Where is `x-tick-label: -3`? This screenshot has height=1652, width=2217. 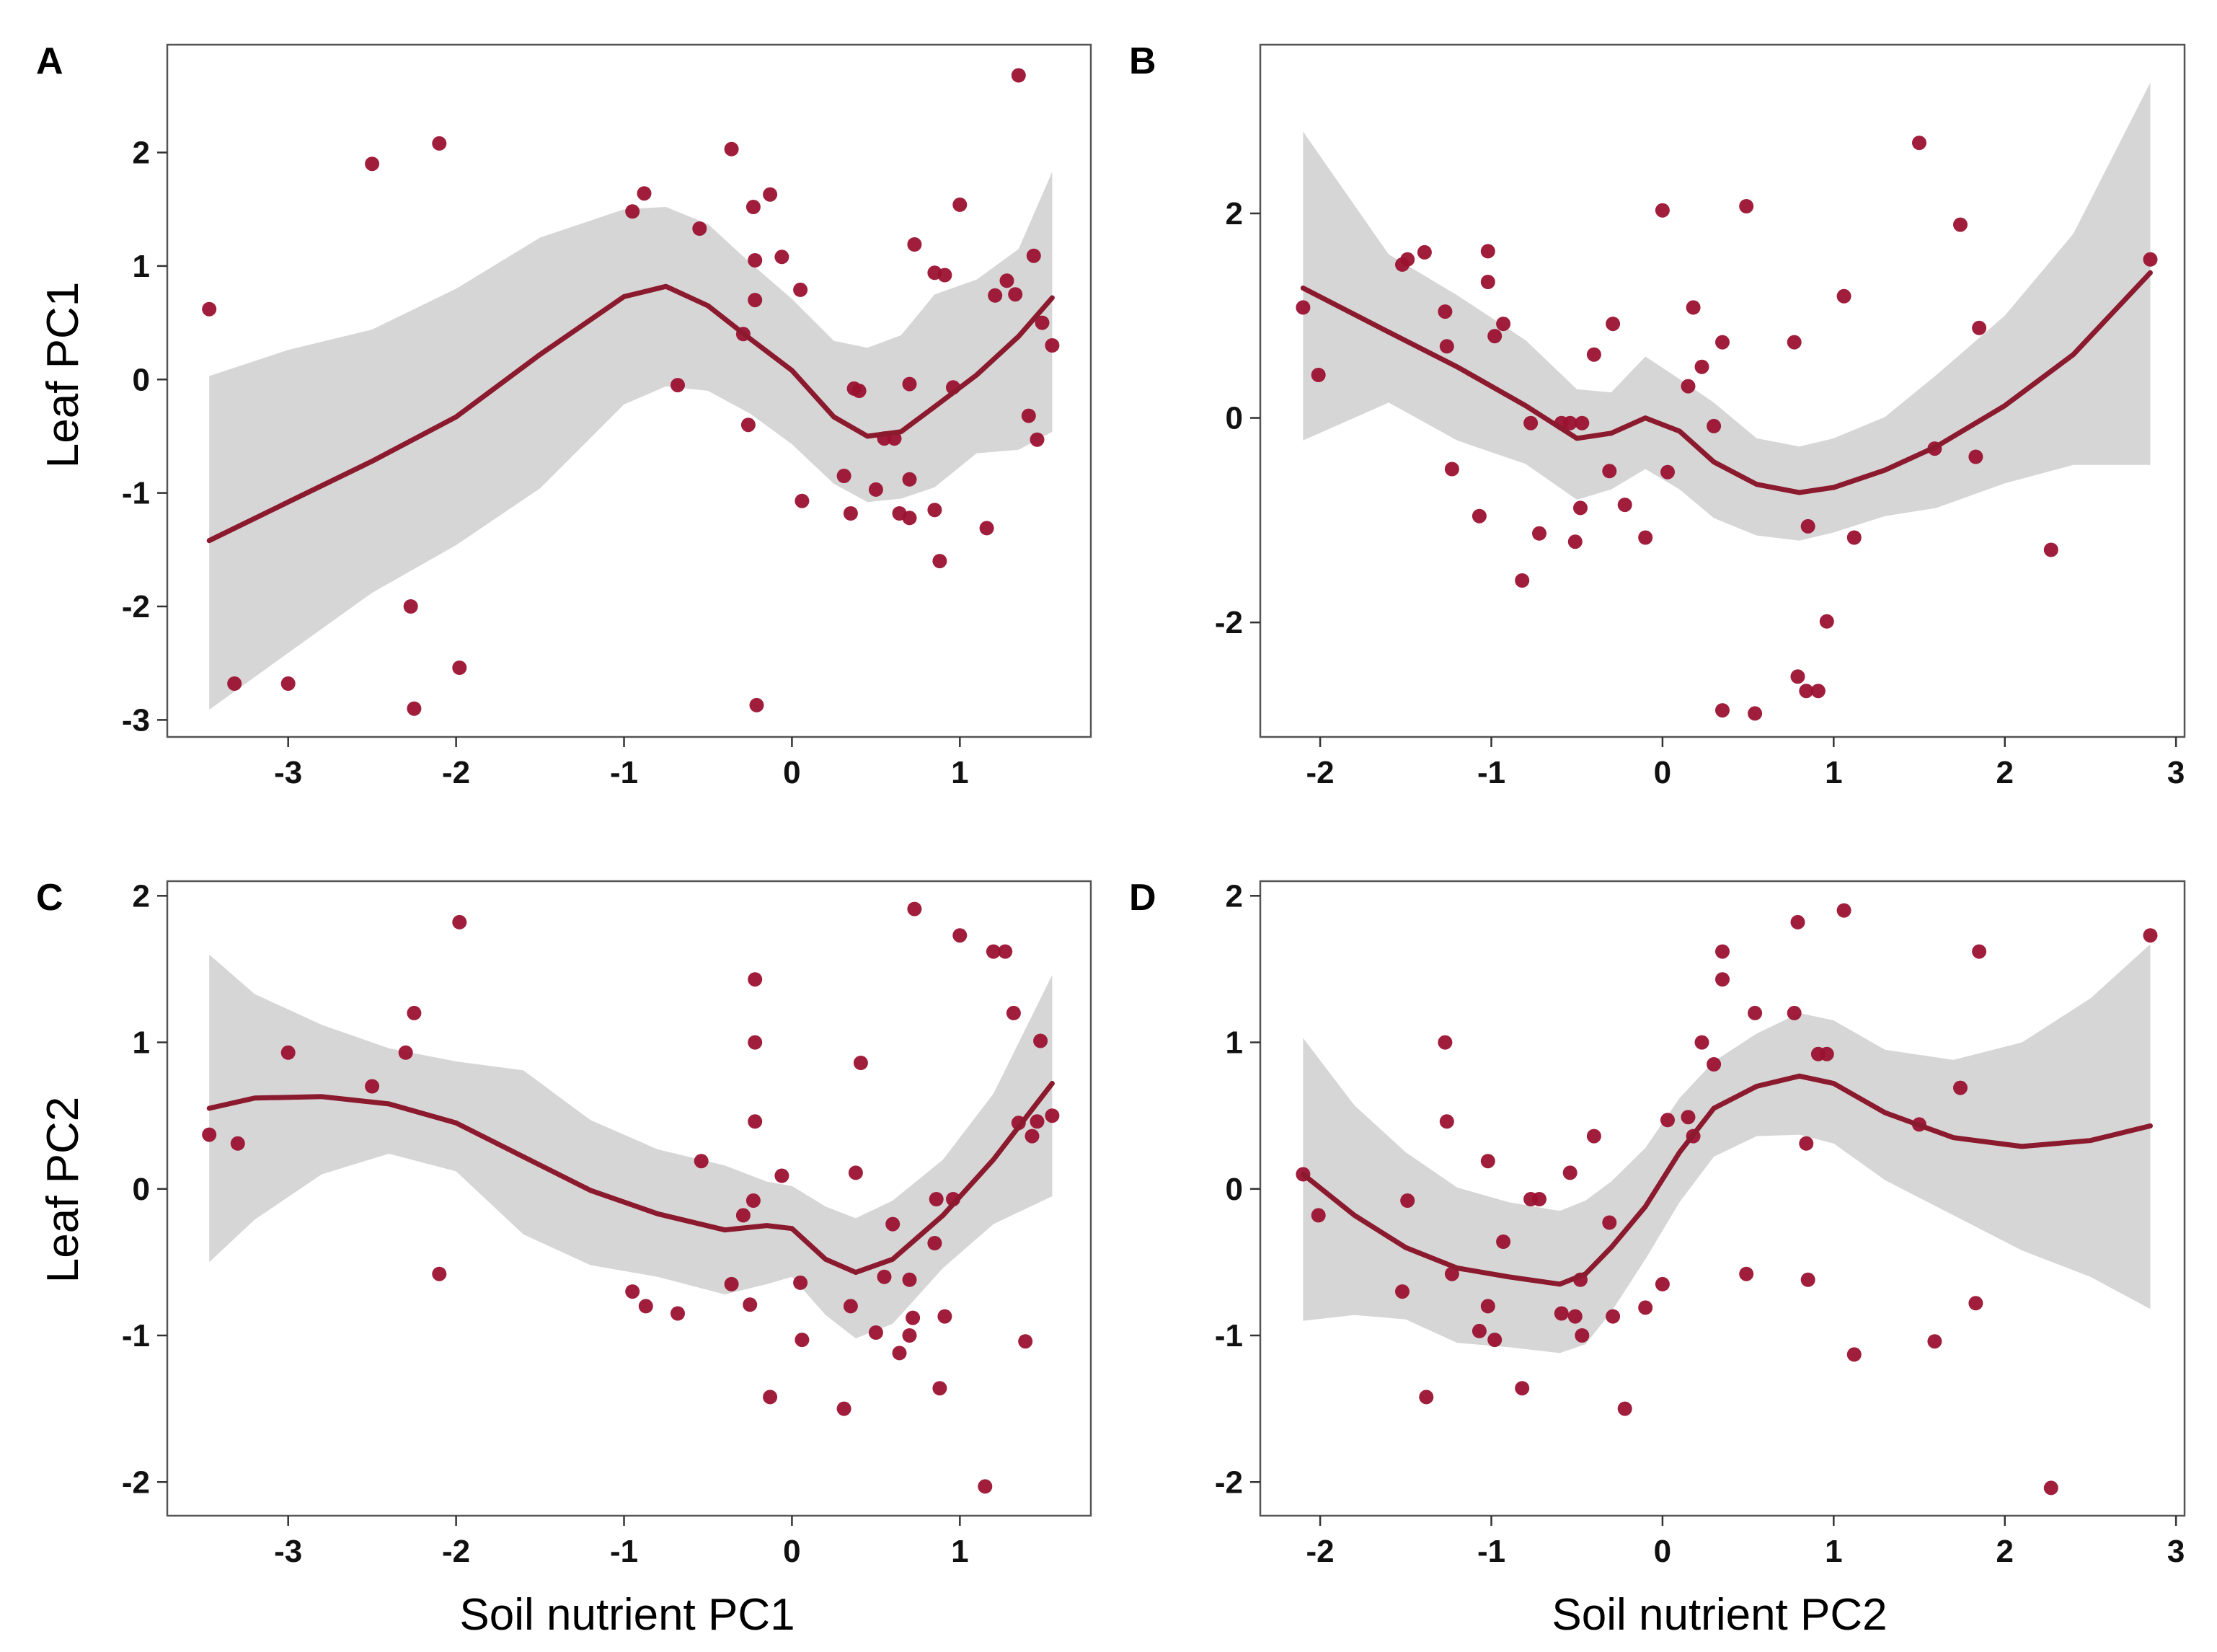 x-tick-label: -3 is located at coordinates (288, 1551).